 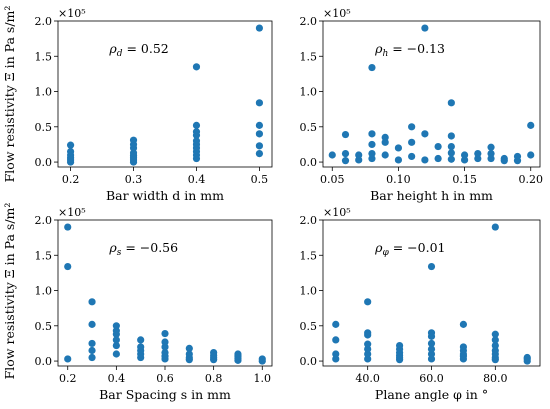 I want to click on y-tick-label: 0.5, so click(x=44, y=127).